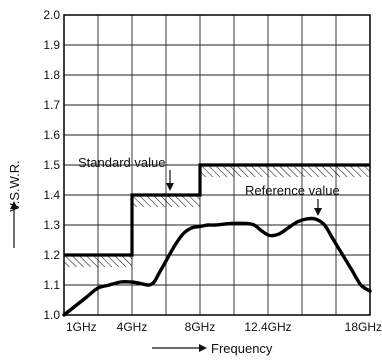 The height and width of the screenshot is (362, 382). Describe the element at coordinates (51, 135) in the screenshot. I see `y-tick-label: 1.6` at that location.